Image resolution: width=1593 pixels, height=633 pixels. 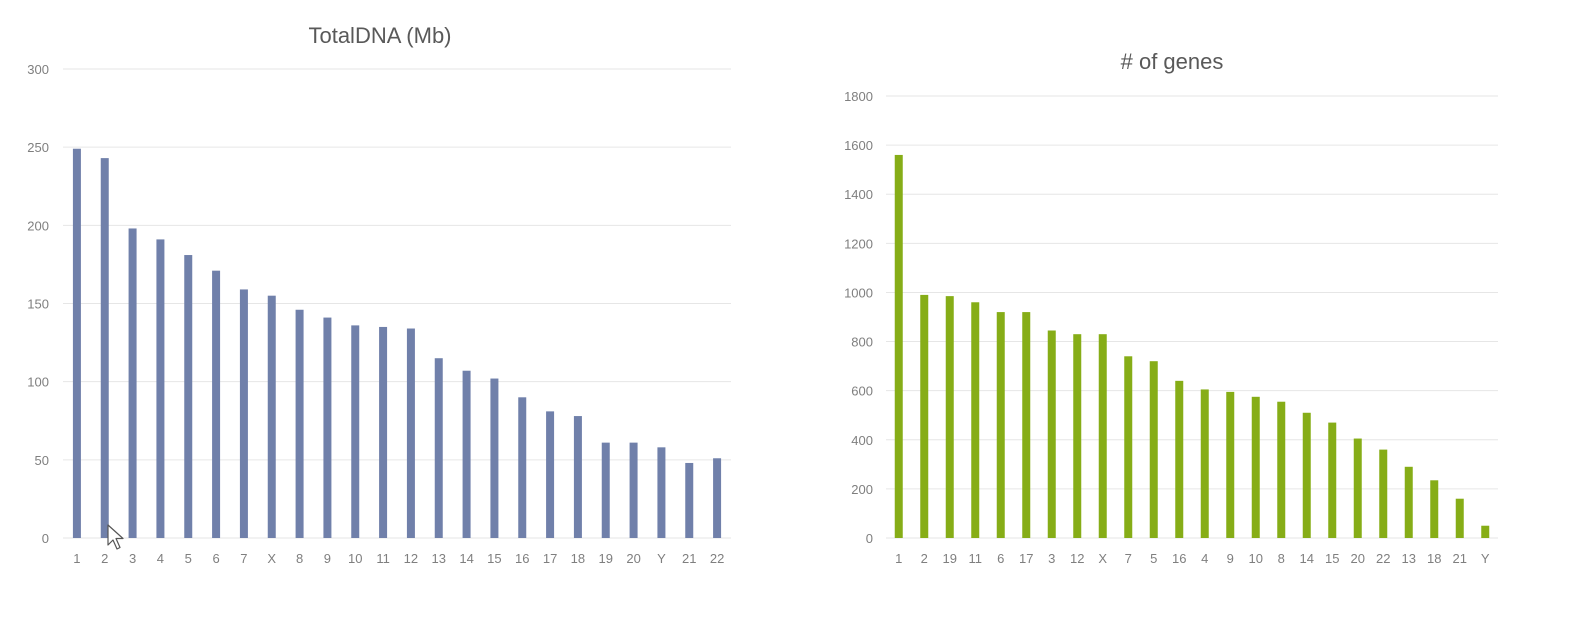 I want to click on y-tick-label: 250, so click(x=38, y=147).